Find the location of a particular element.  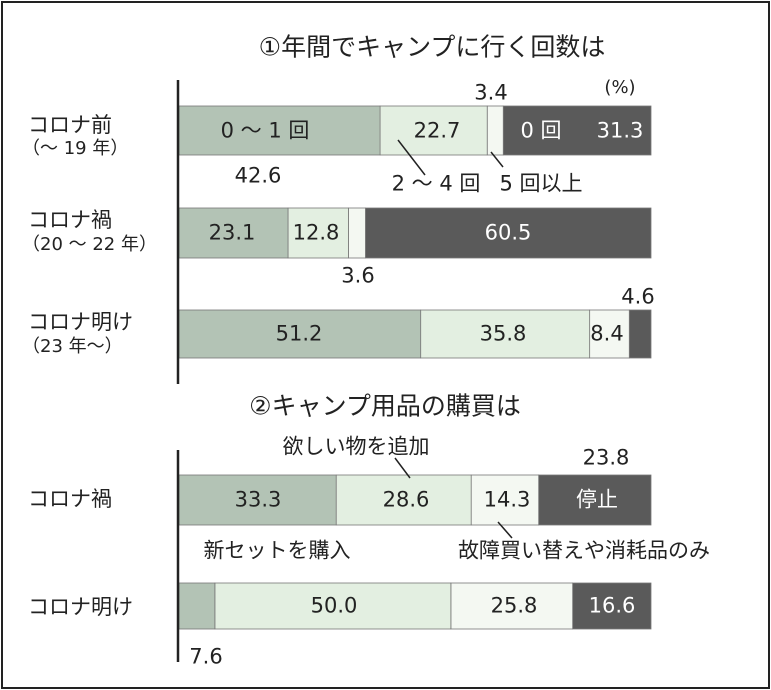

data-label: 31.3 is located at coordinates (620, 130).